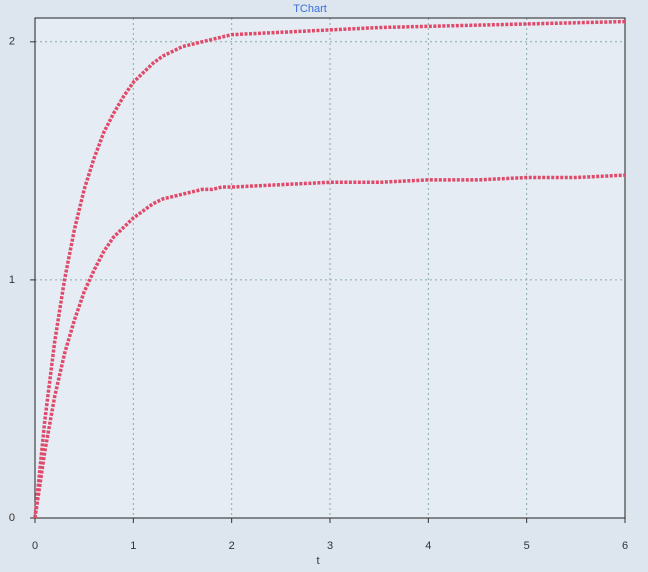  Describe the element at coordinates (330, 546) in the screenshot. I see `x-tick-label: 3` at that location.